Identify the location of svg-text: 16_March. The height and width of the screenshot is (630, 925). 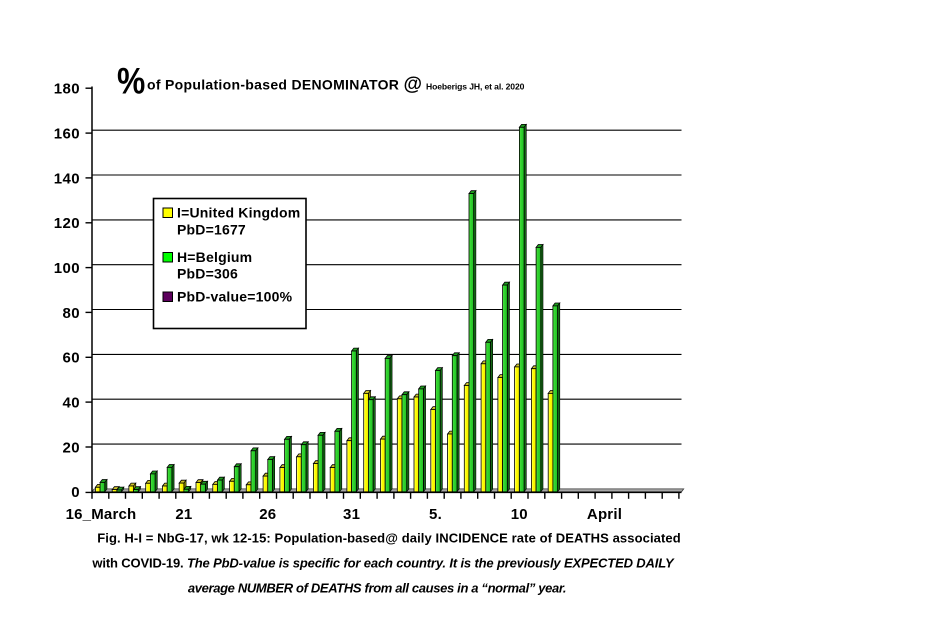
(101, 514).